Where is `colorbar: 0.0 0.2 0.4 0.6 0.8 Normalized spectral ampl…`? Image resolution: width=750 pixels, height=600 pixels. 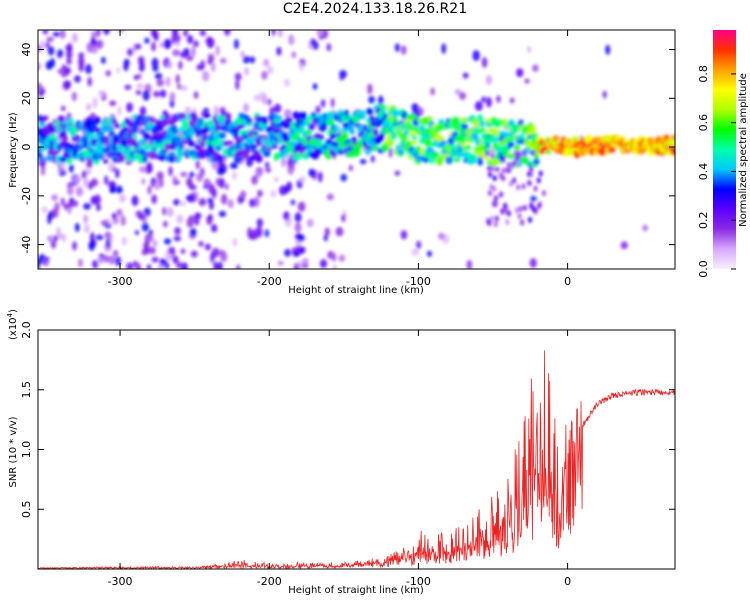 colorbar: 0.0 0.2 0.4 0.6 0.8 Normalized spectral ampl… is located at coordinates (723, 154).